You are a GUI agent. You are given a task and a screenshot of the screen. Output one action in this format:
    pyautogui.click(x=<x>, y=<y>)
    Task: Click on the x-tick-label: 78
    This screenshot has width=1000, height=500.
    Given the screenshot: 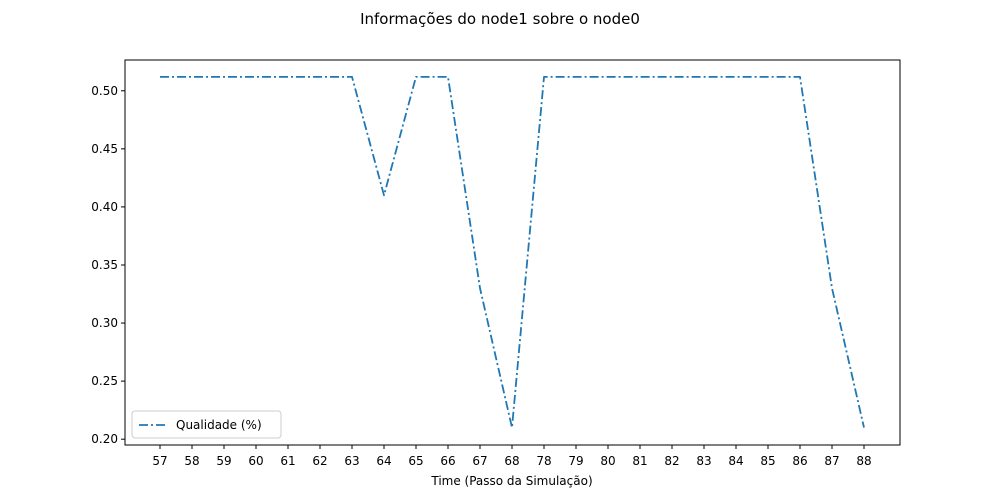 What is the action you would take?
    pyautogui.click(x=543, y=461)
    